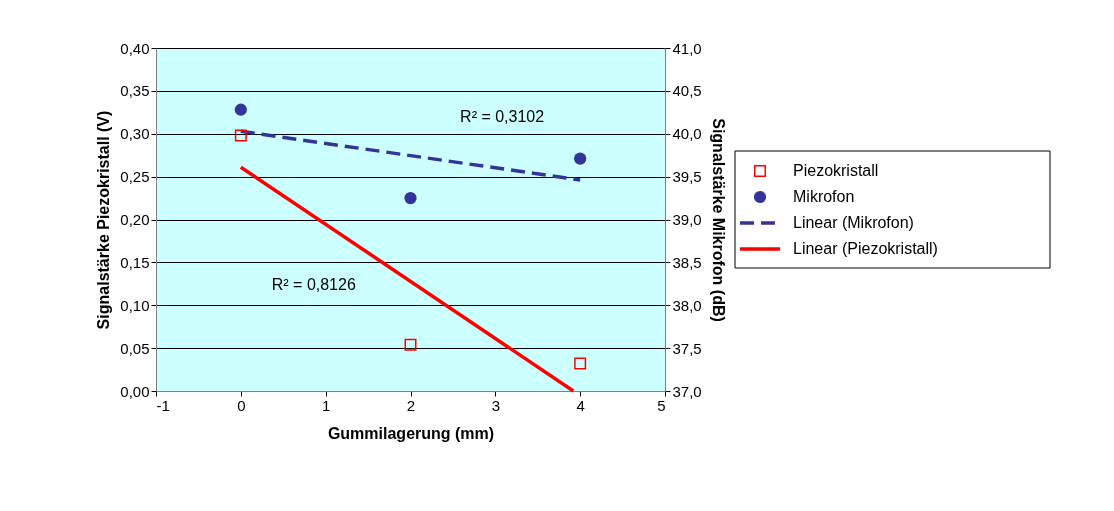  What do you see at coordinates (411, 433) in the screenshot?
I see `x-axis-title: Gummilagerung (mm)` at bounding box center [411, 433].